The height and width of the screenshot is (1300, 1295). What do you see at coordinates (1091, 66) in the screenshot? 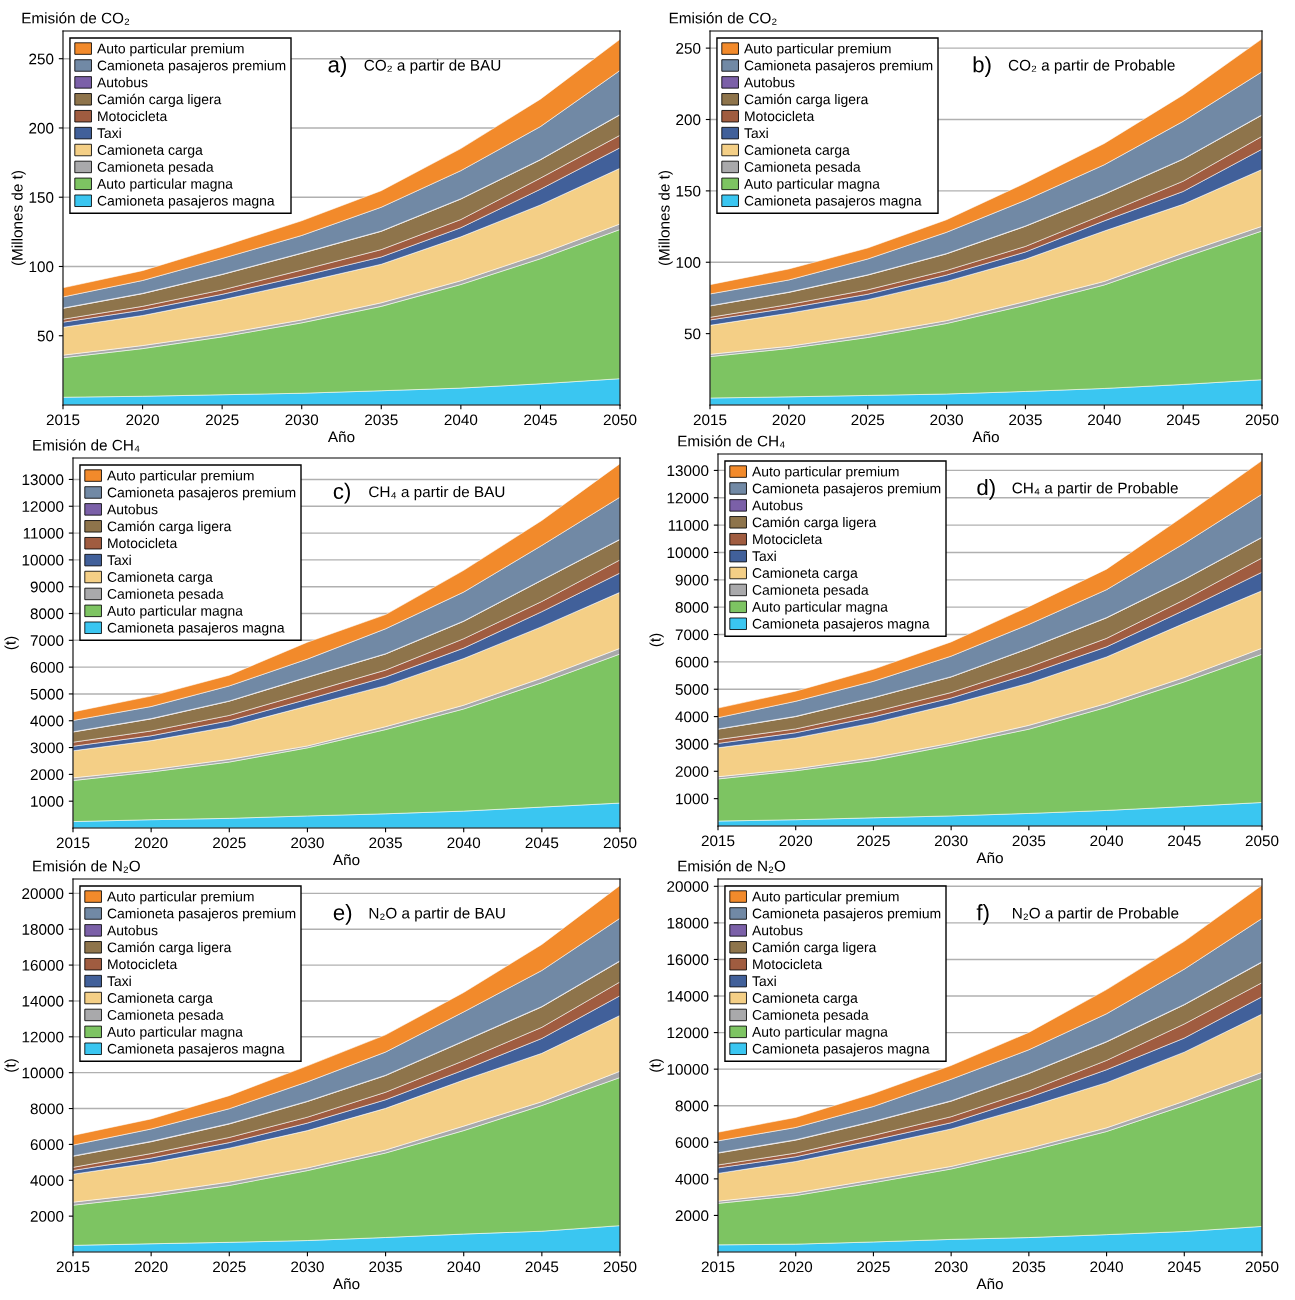
I see `annotation: CO₂ a partir de Probable` at bounding box center [1091, 66].